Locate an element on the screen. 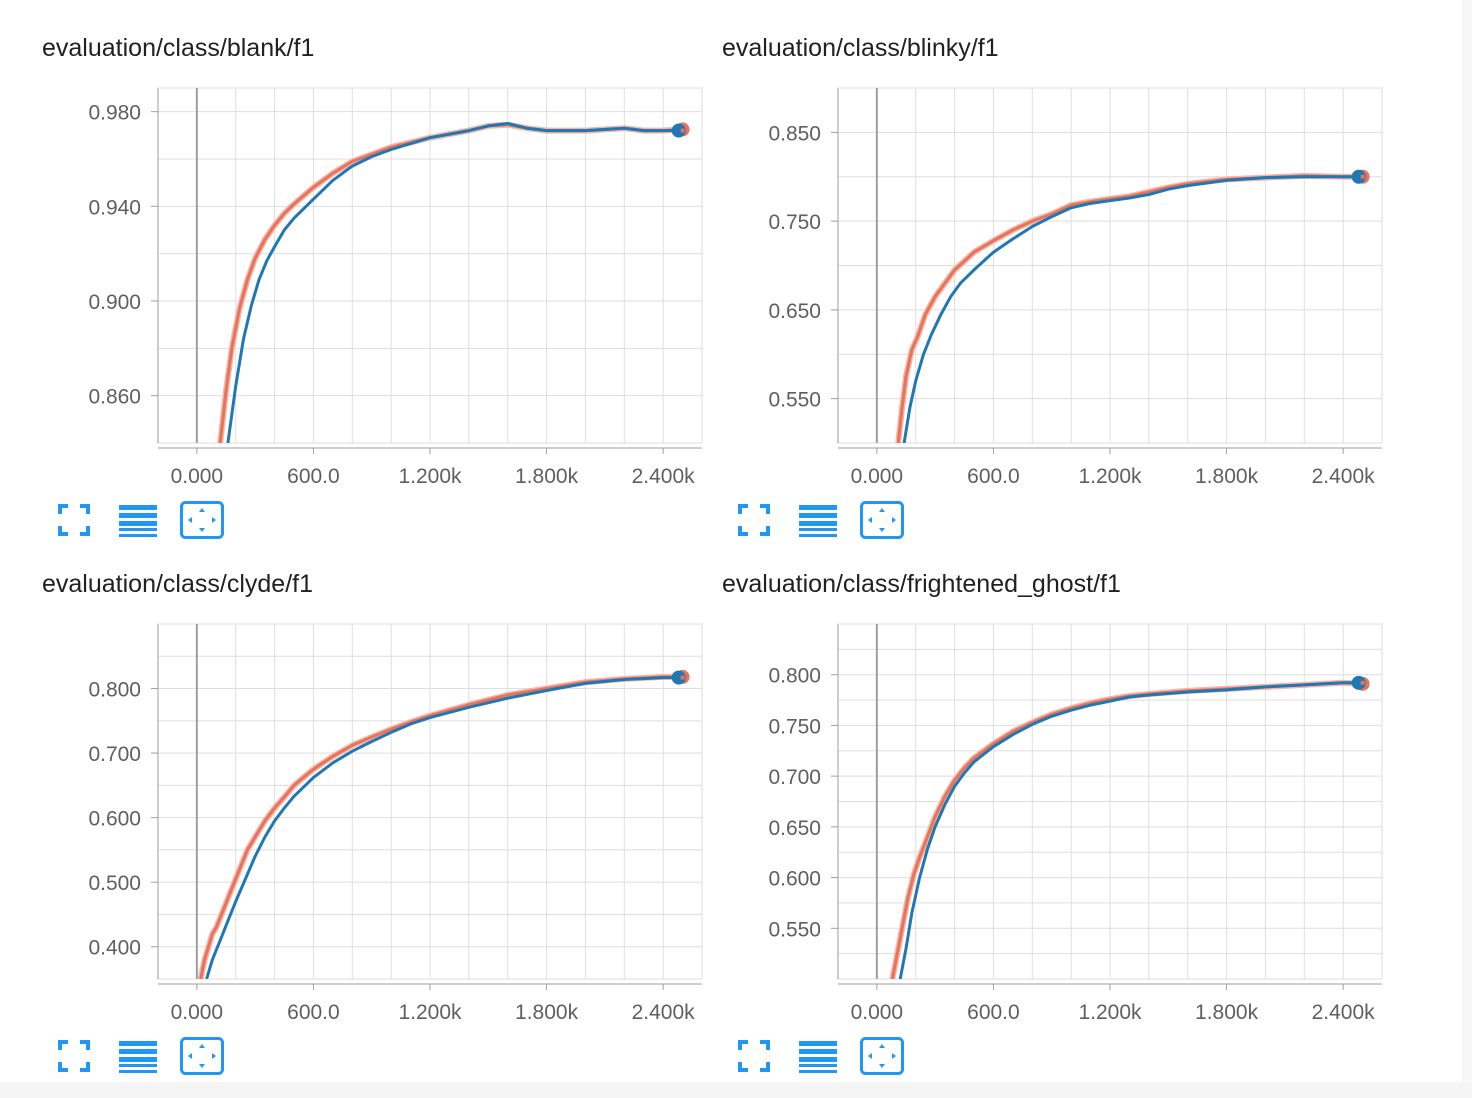 Image resolution: width=1472 pixels, height=1098 pixels. chart-title: evaluation/class/clyde/f1 is located at coordinates (177, 584).